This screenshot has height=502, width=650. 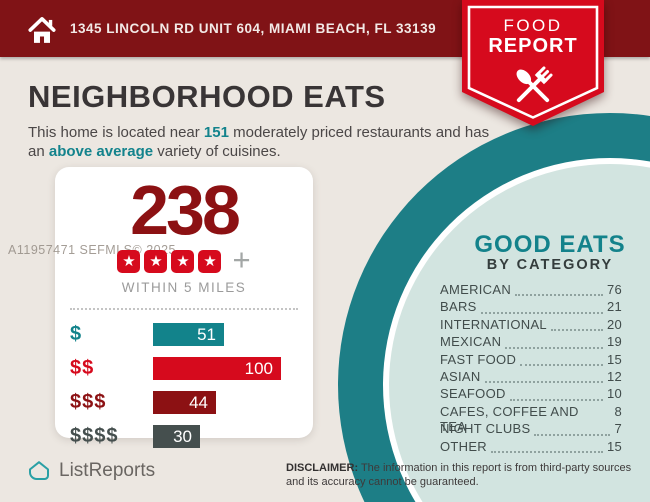 I want to click on price-bar: 44, so click(x=184, y=403).